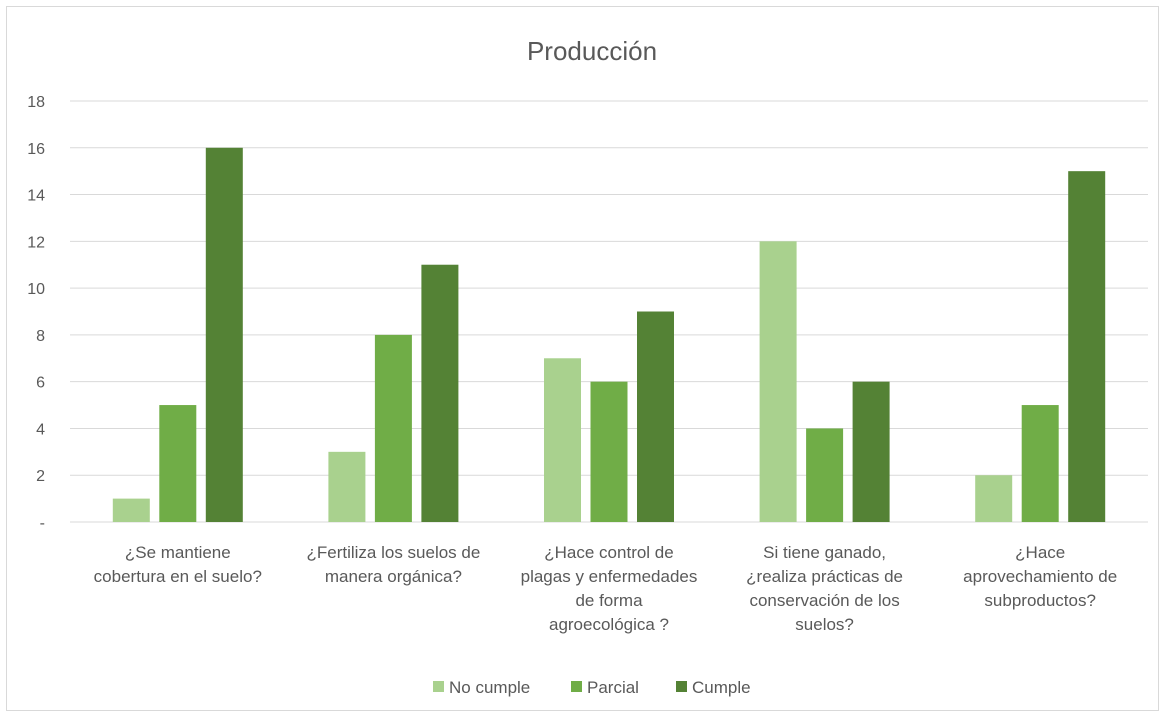 This screenshot has width=1167, height=719. I want to click on y-tick-label: 6, so click(40, 383).